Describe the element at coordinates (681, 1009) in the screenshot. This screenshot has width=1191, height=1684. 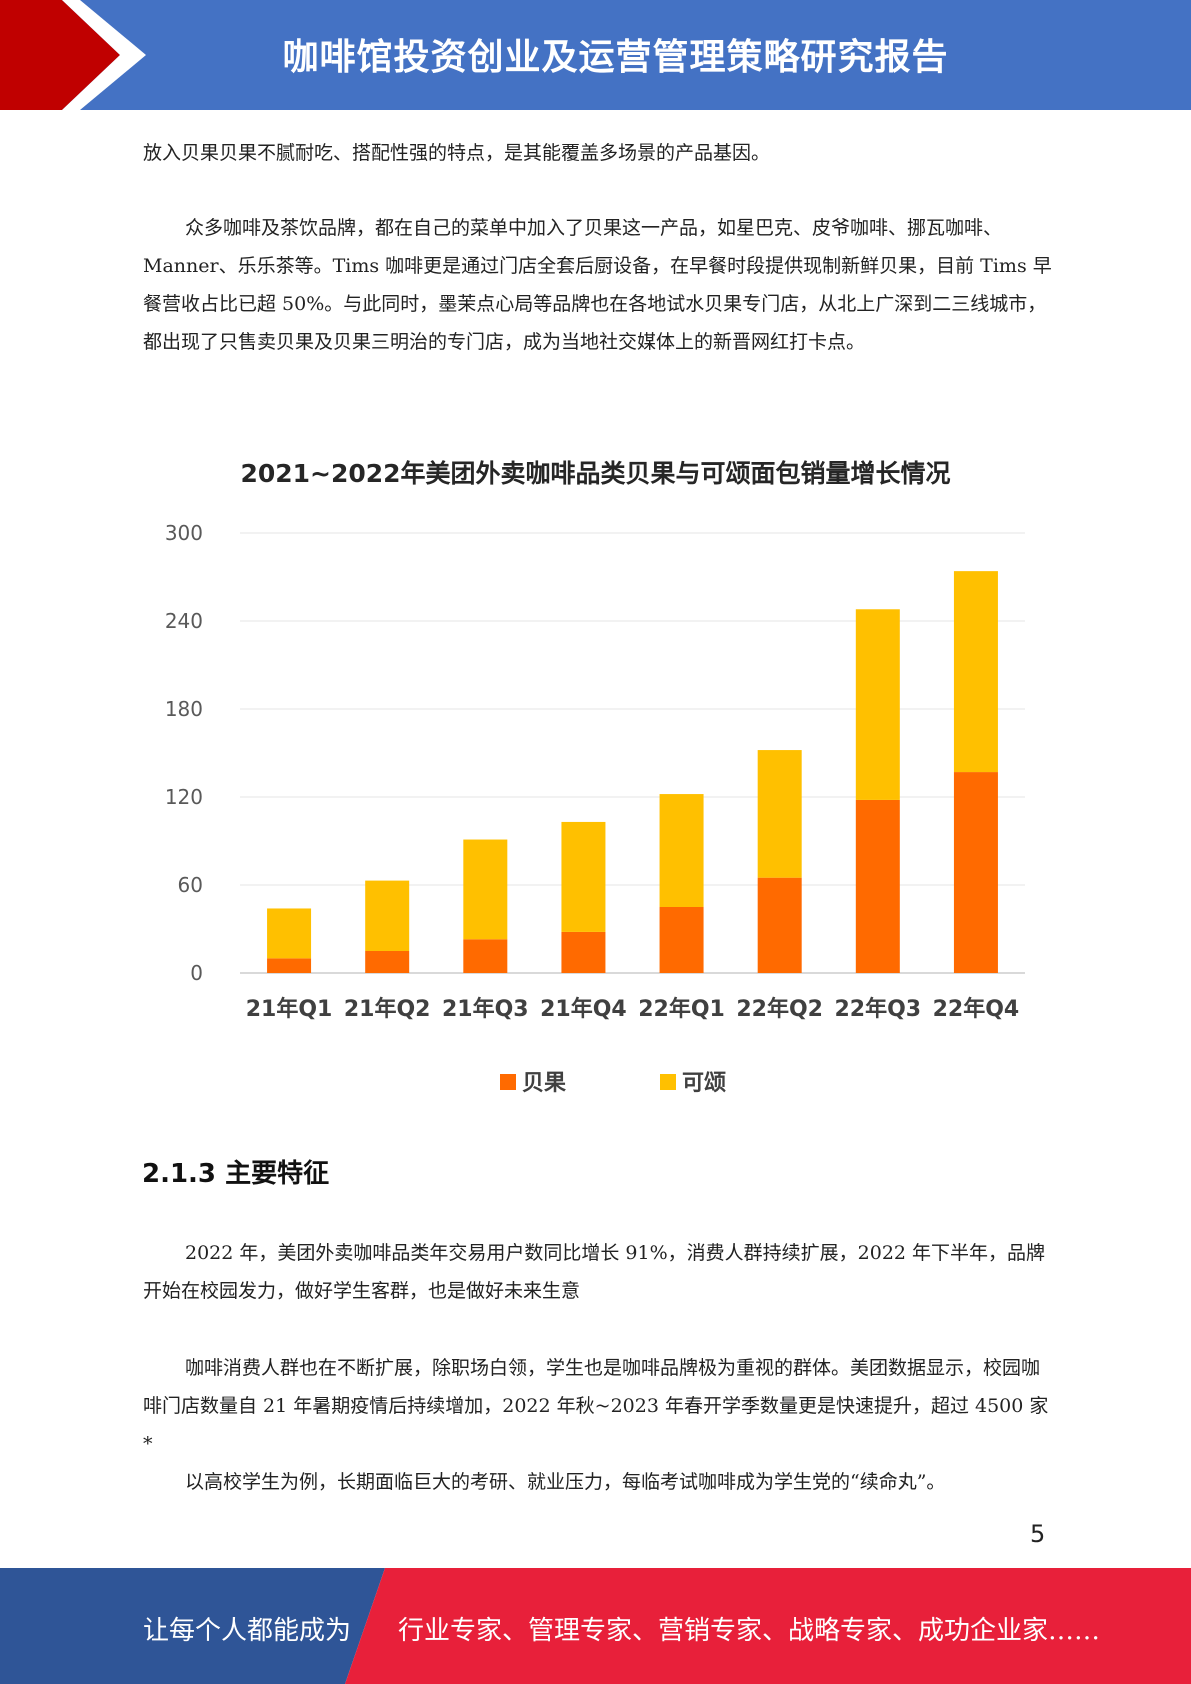
I see `x-tick-label: 22年Q1` at that location.